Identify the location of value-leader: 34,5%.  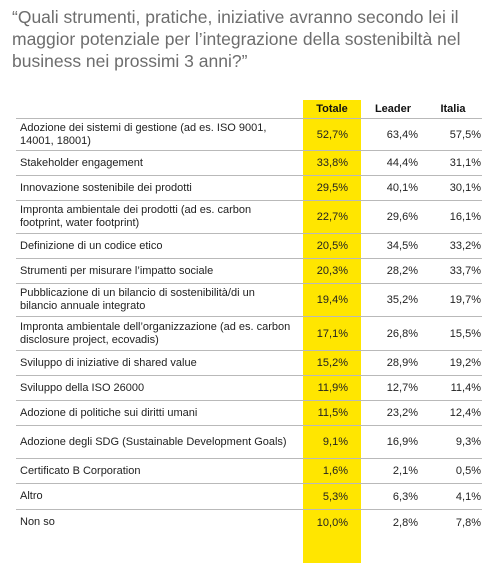
(402, 246).